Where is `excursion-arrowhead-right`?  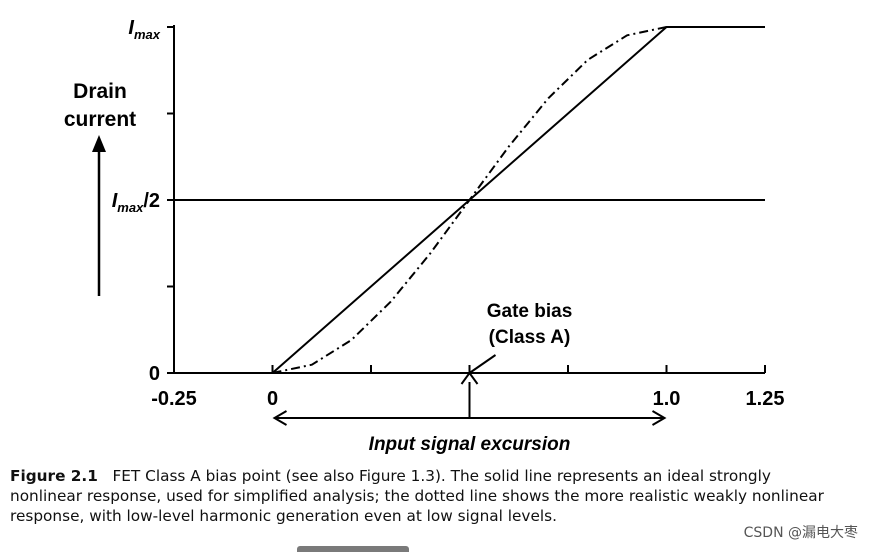
excursion-arrowhead-right is located at coordinates (659, 418).